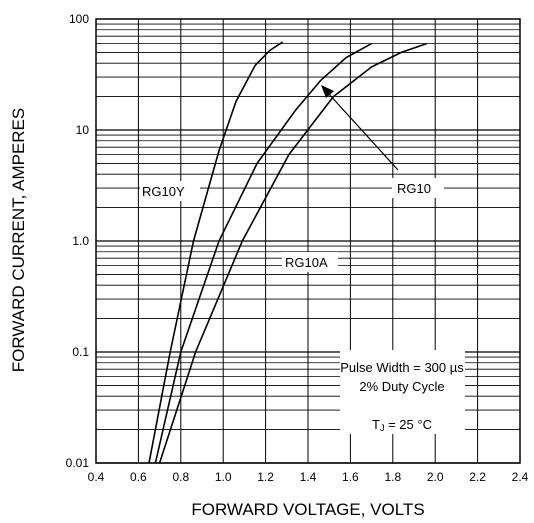 This screenshot has height=523, width=534. Describe the element at coordinates (392, 477) in the screenshot. I see `x-tick-label: 1.8` at that location.